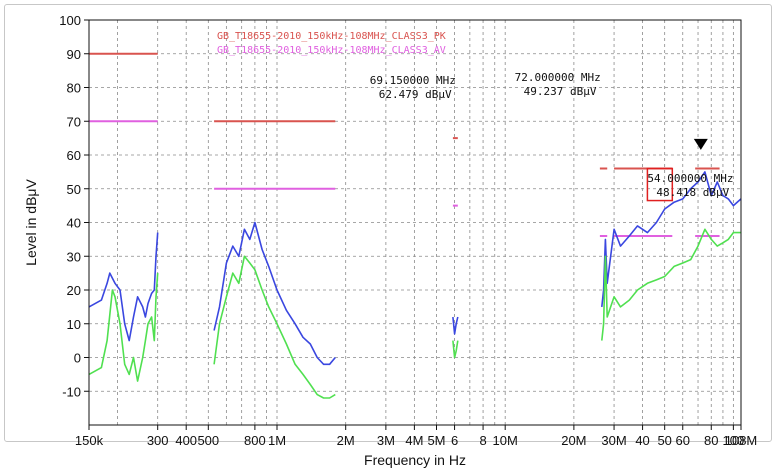 The image size is (777, 470). Describe the element at coordinates (74, 290) in the screenshot. I see `y-tick-label: 20` at that location.